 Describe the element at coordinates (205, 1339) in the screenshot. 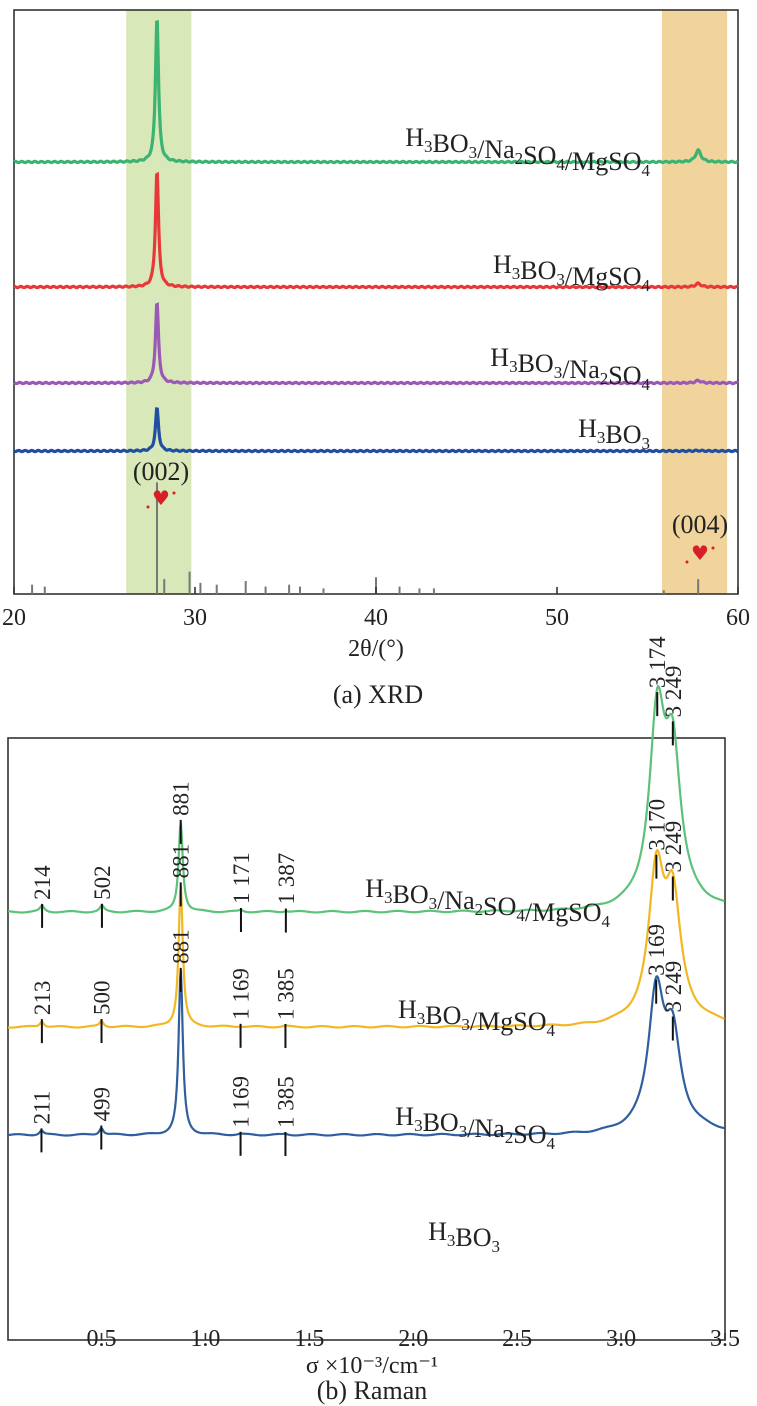

I see `raman-x-tick-label-1: 1.0` at that location.